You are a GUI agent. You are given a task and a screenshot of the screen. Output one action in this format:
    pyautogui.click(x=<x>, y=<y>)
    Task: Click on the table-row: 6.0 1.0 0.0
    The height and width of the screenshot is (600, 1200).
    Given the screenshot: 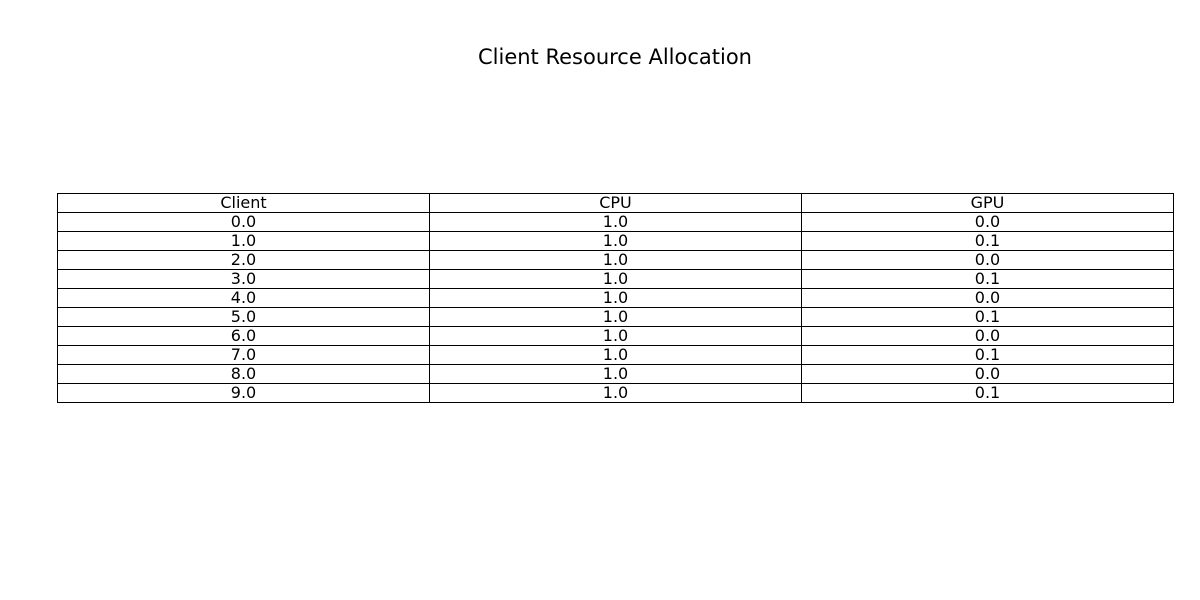 What is the action you would take?
    pyautogui.click(x=615, y=336)
    